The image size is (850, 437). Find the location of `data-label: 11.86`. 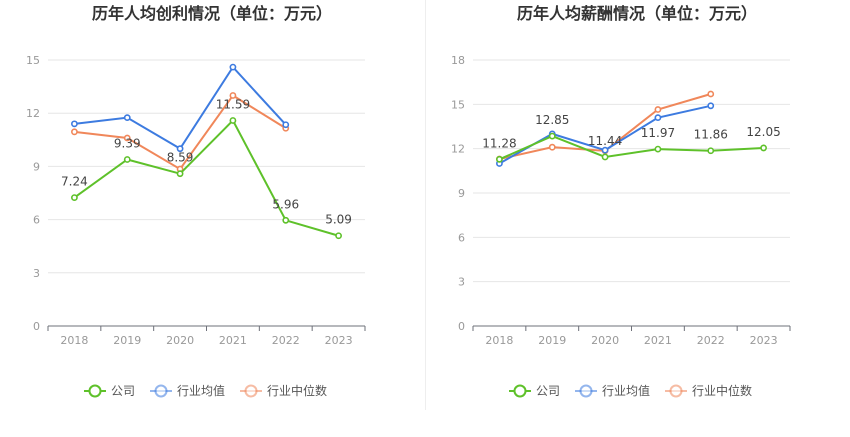

data-label: 11.86 is located at coordinates (711, 135).